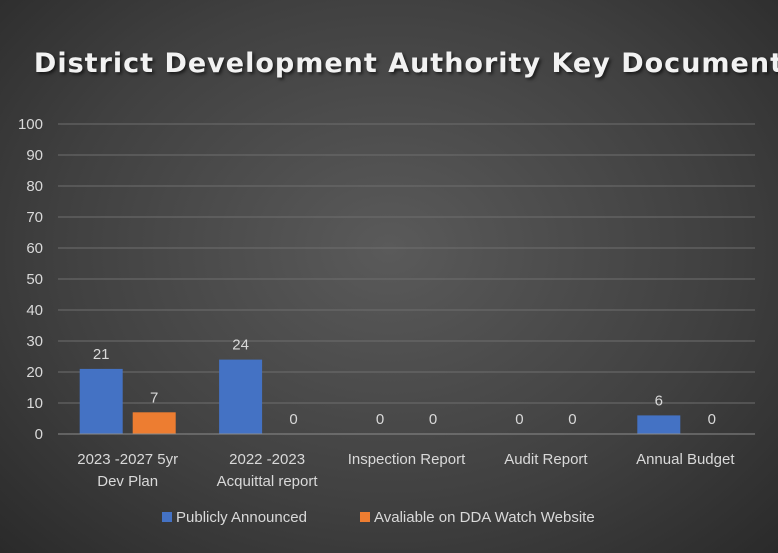 The width and height of the screenshot is (778, 553). I want to click on y-tick-label: 60, so click(34, 248).